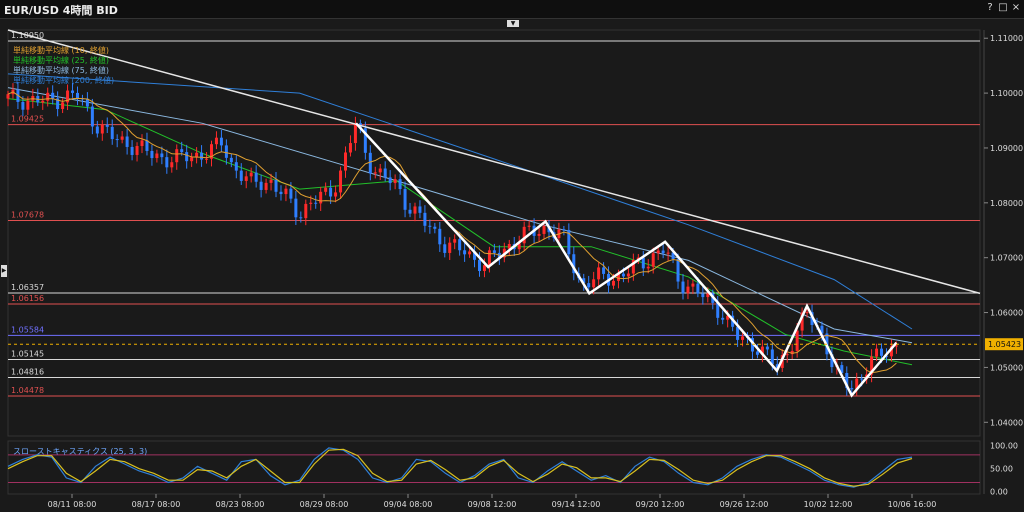 Image resolution: width=1024 pixels, height=512 pixels. What do you see at coordinates (576, 504) in the screenshot?
I see `x-tick-label: 09/14 12:00` at bounding box center [576, 504].